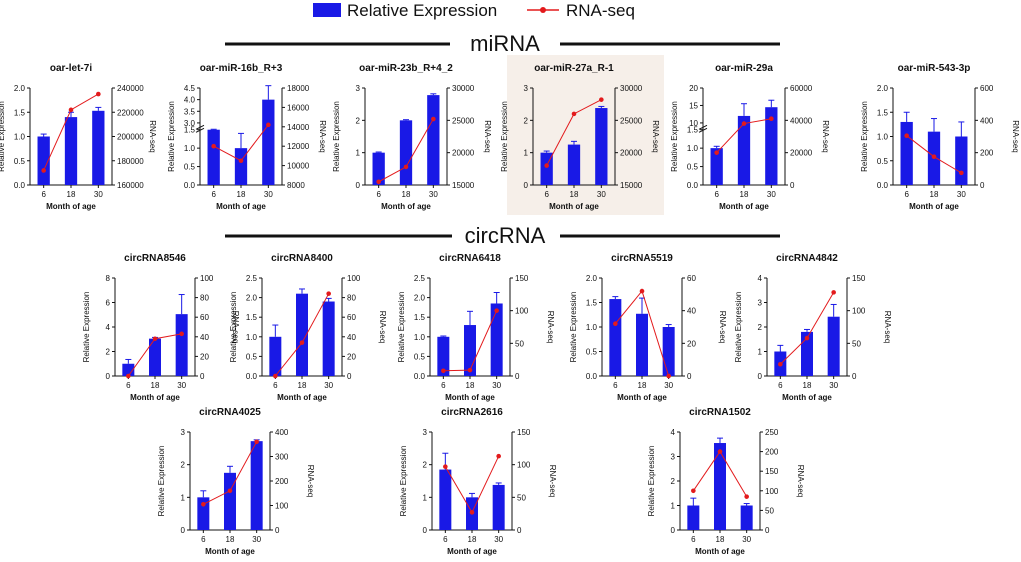  Describe the element at coordinates (190, 88) in the screenshot. I see `y-tick-label: 4.5` at that location.